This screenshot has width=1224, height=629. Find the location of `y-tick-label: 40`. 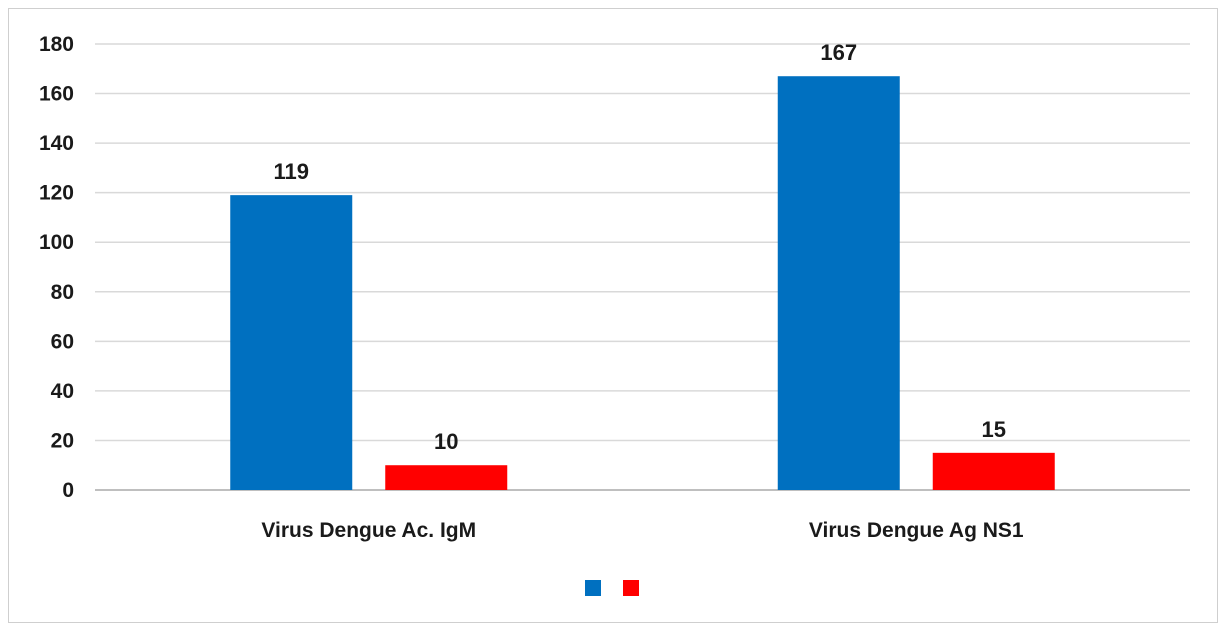

y-tick-label: 40 is located at coordinates (62, 391).